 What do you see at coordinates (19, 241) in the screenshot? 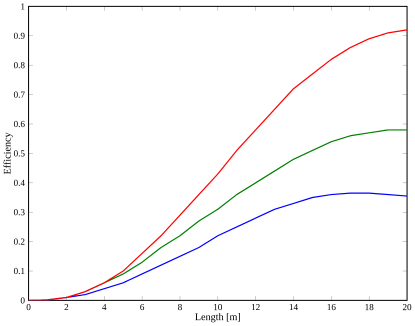
I see `y-tick-label: 0.2` at bounding box center [19, 241].